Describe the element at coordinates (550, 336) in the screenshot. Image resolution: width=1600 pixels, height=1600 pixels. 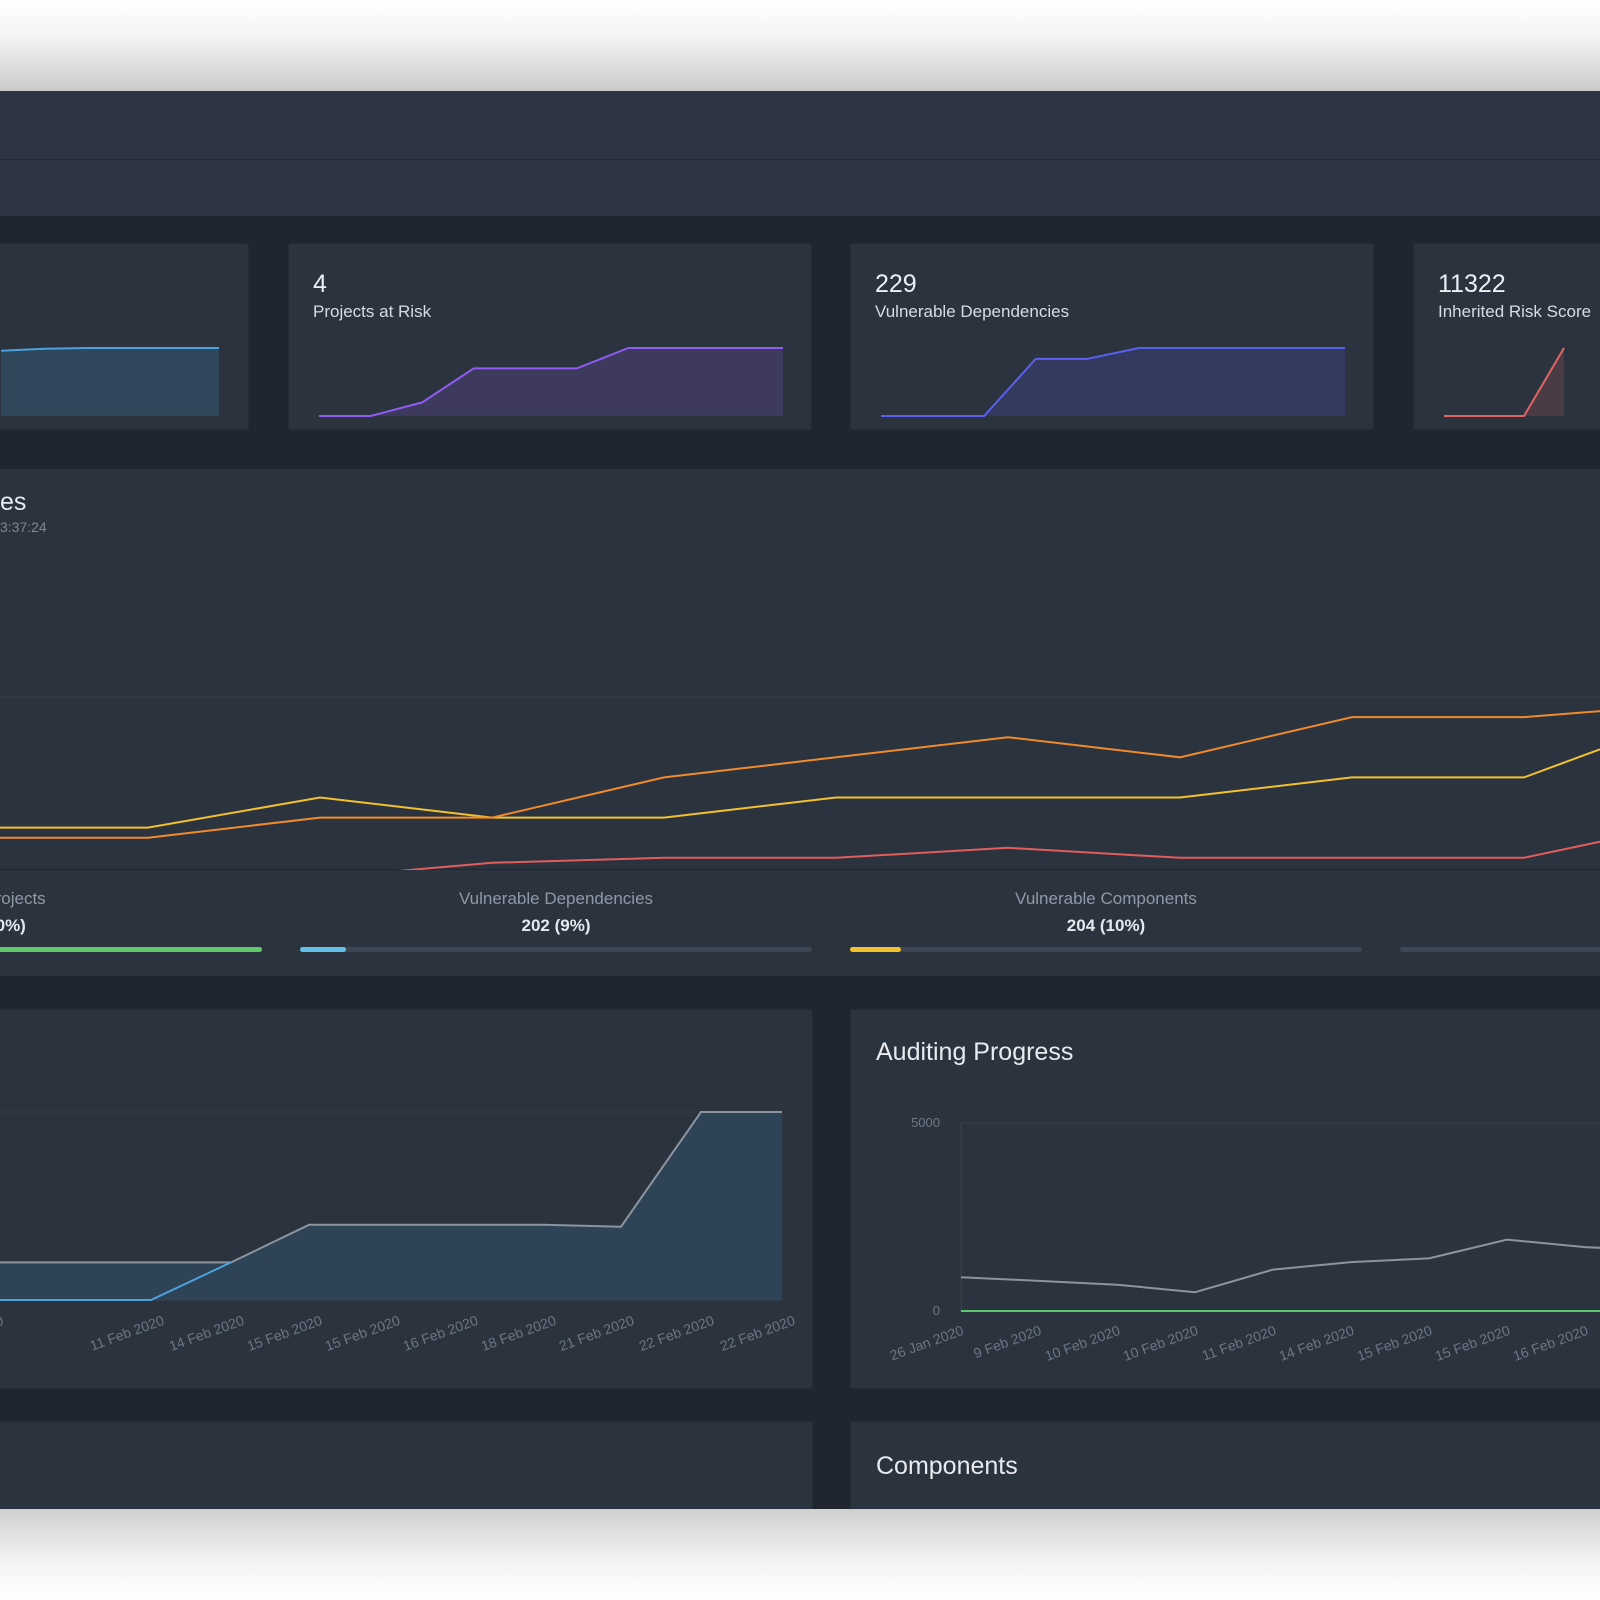
I see `stat-card-projects-at-risk: 4 Projects at Risk` at that location.